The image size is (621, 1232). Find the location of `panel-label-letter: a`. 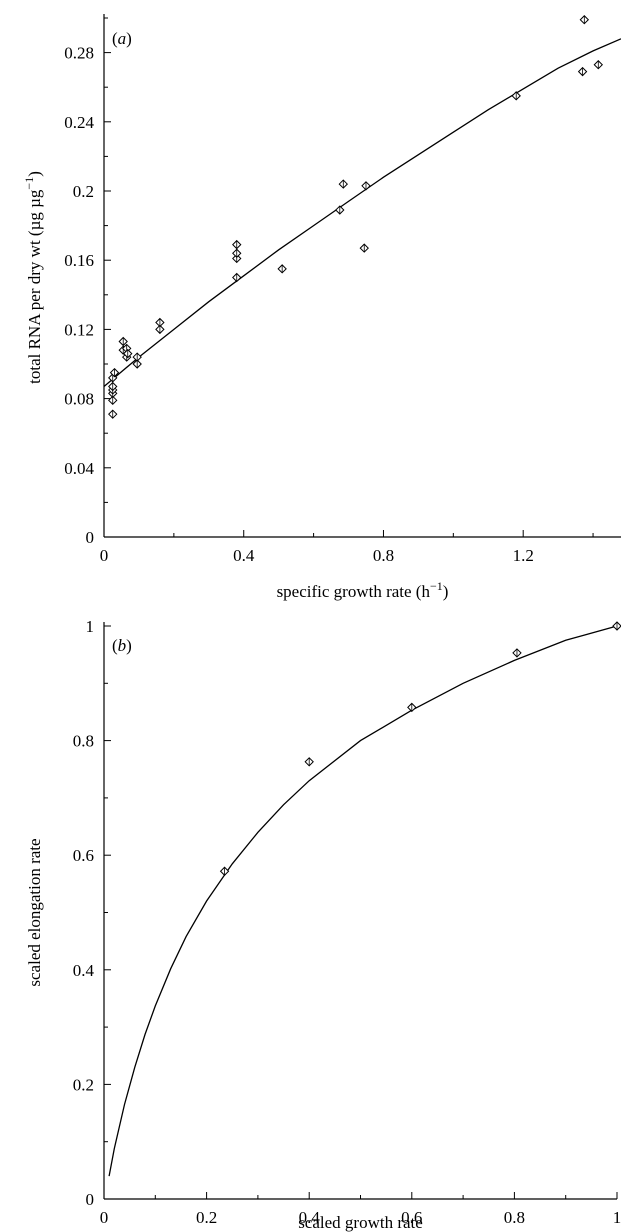

panel-label-letter: a is located at coordinates (122, 38).